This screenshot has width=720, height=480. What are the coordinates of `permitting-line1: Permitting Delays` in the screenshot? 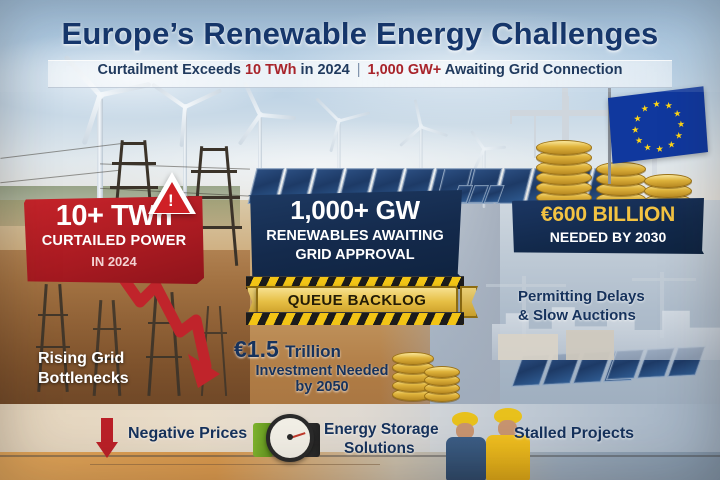 It's located at (581, 296).